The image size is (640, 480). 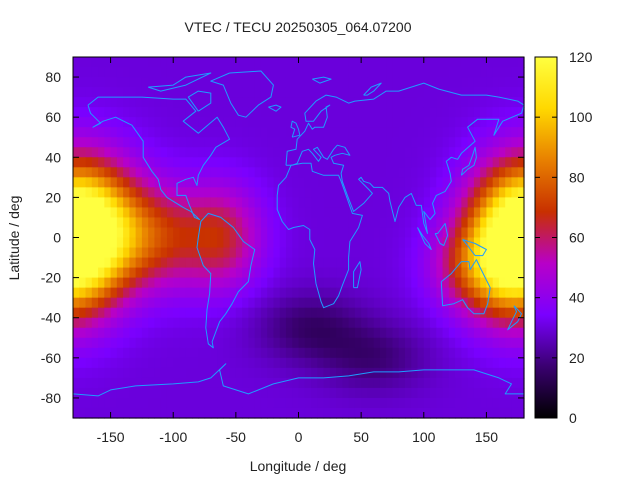 I want to click on south-america-coastline, so click(x=226, y=280).